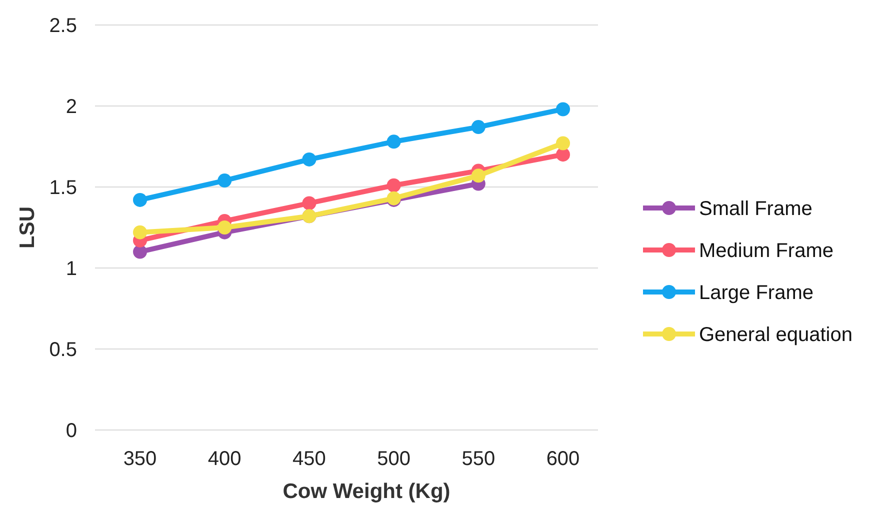 The height and width of the screenshot is (506, 888). Describe the element at coordinates (63, 26) in the screenshot. I see `y-tick-label: 2.5` at that location.